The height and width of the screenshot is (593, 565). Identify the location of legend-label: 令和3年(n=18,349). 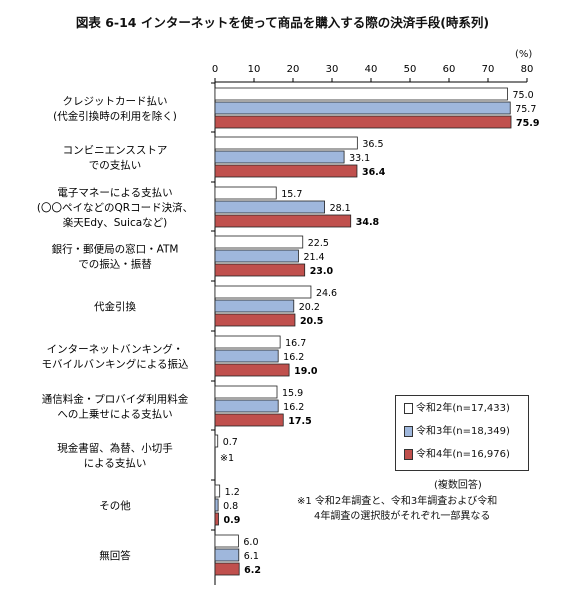
(463, 431).